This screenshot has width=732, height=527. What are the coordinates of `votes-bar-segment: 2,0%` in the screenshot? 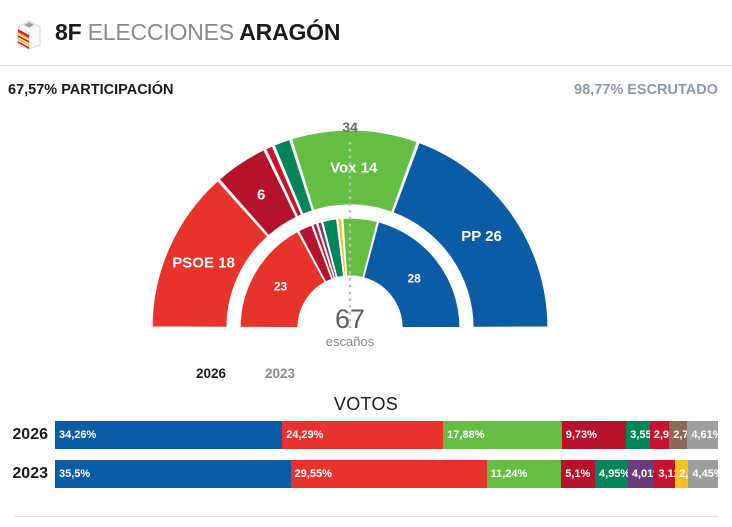 It's located at (682, 474).